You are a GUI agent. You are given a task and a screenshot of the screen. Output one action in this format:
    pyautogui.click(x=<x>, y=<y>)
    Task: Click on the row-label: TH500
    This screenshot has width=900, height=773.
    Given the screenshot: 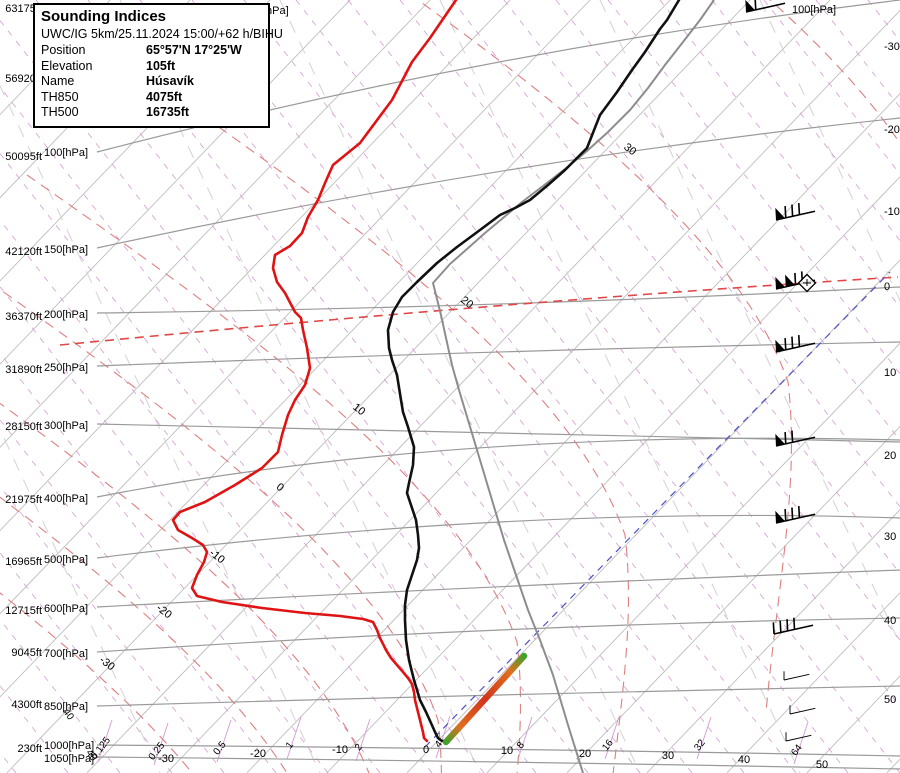 What is the action you would take?
    pyautogui.click(x=60, y=112)
    